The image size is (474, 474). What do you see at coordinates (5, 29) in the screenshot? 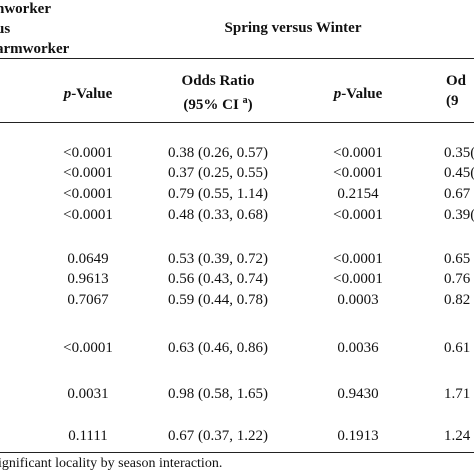
I see `group-header: us` at bounding box center [5, 29].